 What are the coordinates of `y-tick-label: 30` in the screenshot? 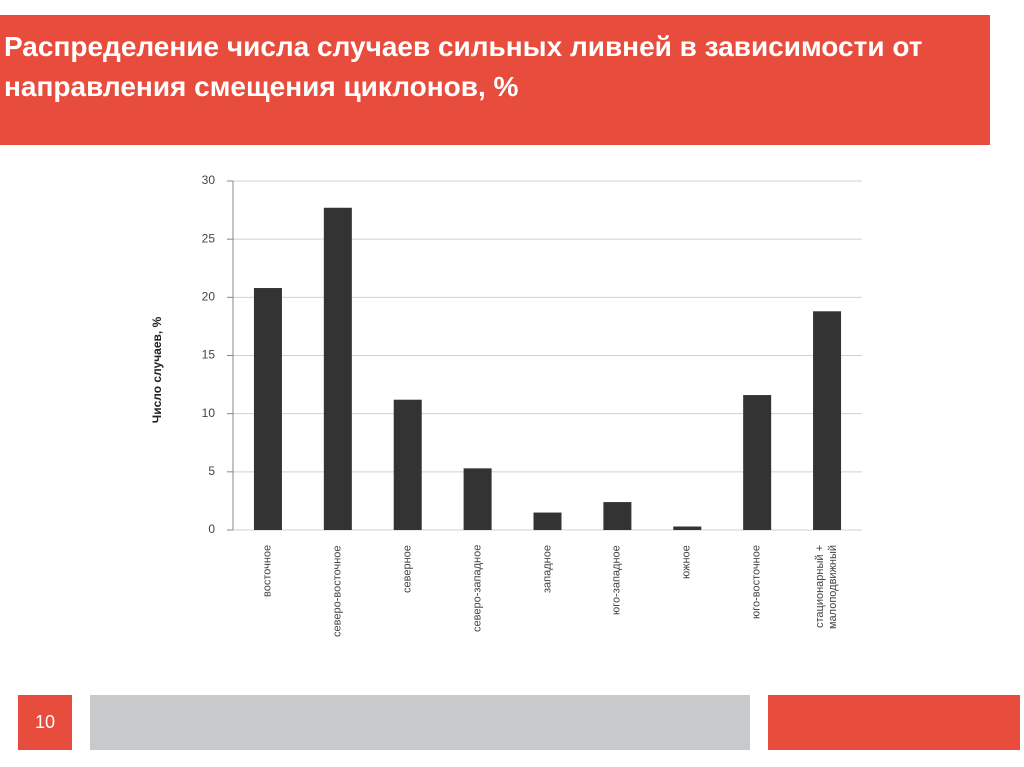 It's located at (209, 180).